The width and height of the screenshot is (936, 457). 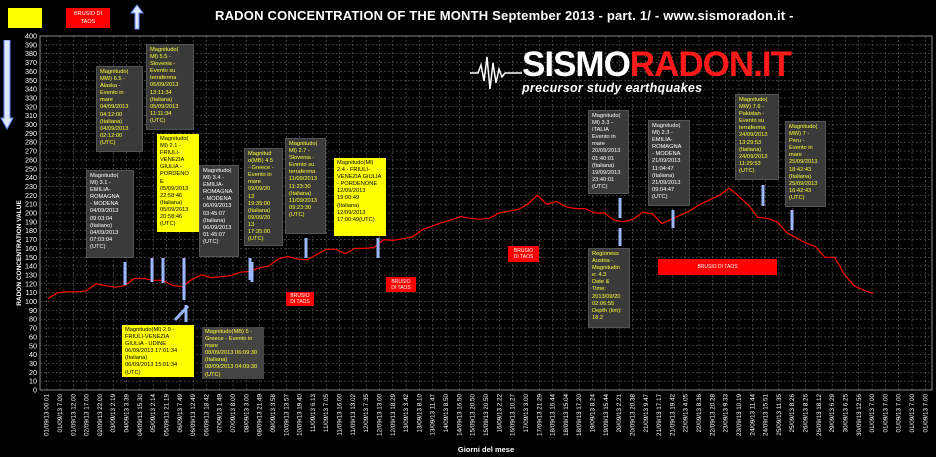 I want to click on y-tick-label: 190, so click(x=31, y=221).